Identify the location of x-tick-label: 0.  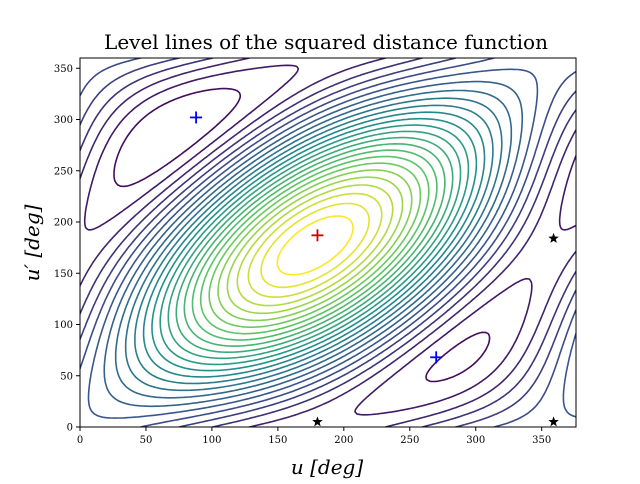
(80, 440).